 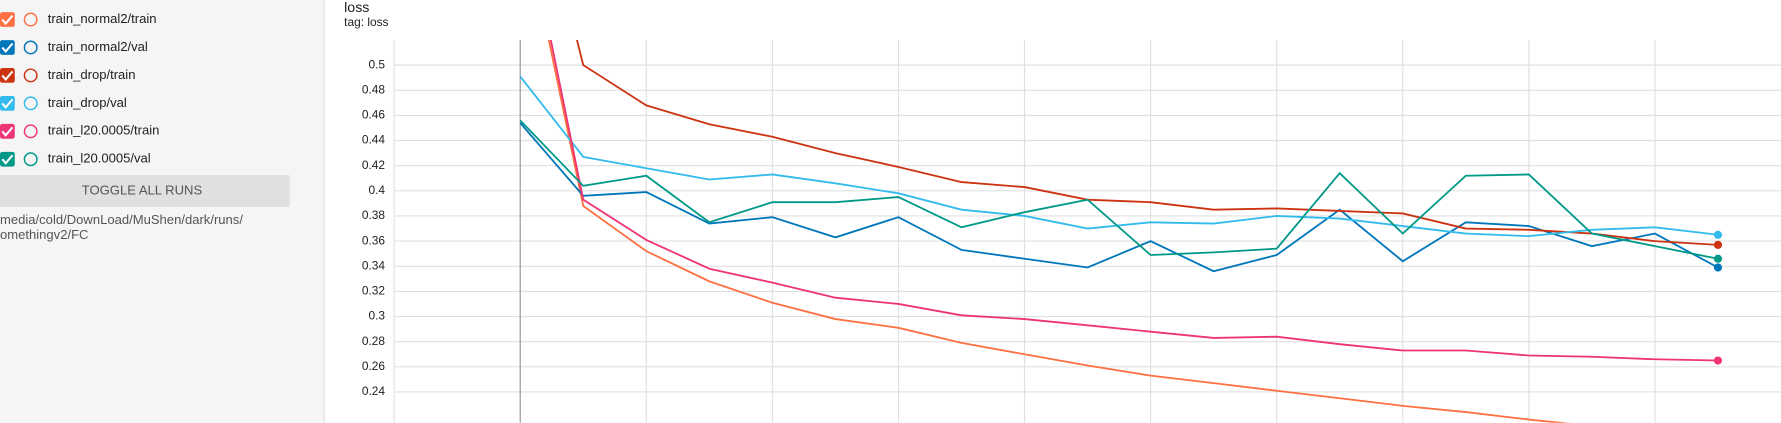 What do you see at coordinates (356, 8) in the screenshot?
I see `chart-title: loss` at bounding box center [356, 8].